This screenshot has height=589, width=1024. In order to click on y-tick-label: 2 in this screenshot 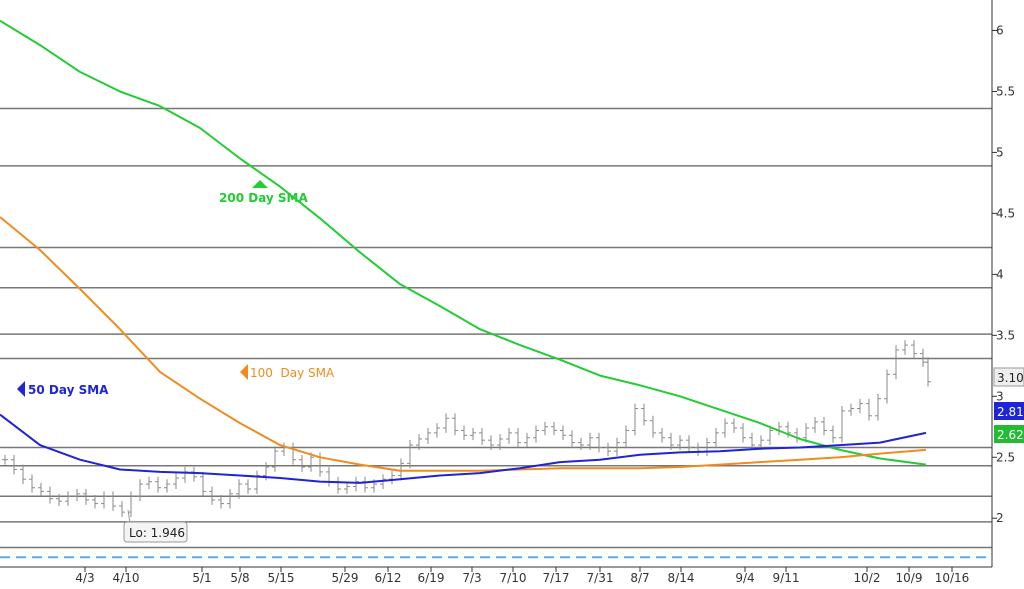, I will do `click(1000, 518)`.